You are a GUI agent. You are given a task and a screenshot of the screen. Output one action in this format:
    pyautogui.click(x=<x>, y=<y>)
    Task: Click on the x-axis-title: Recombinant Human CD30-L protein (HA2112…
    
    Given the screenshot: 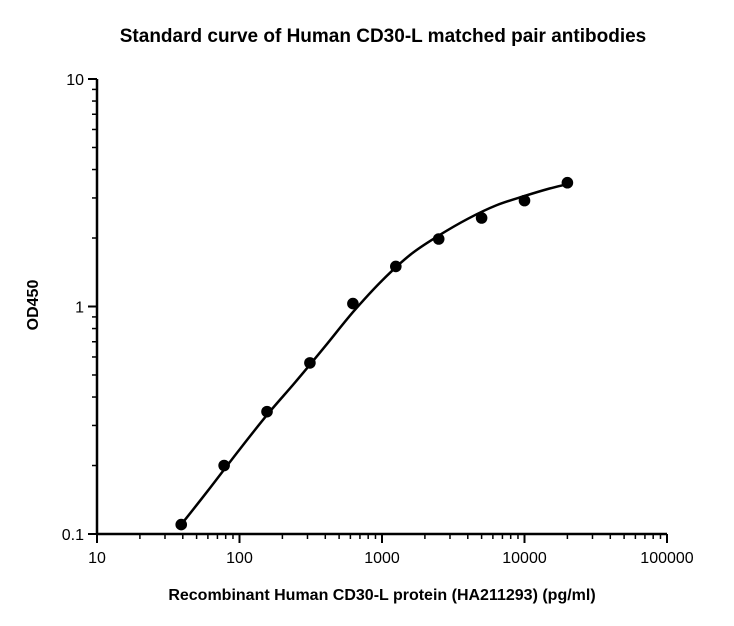 What is the action you would take?
    pyautogui.click(x=381, y=595)
    